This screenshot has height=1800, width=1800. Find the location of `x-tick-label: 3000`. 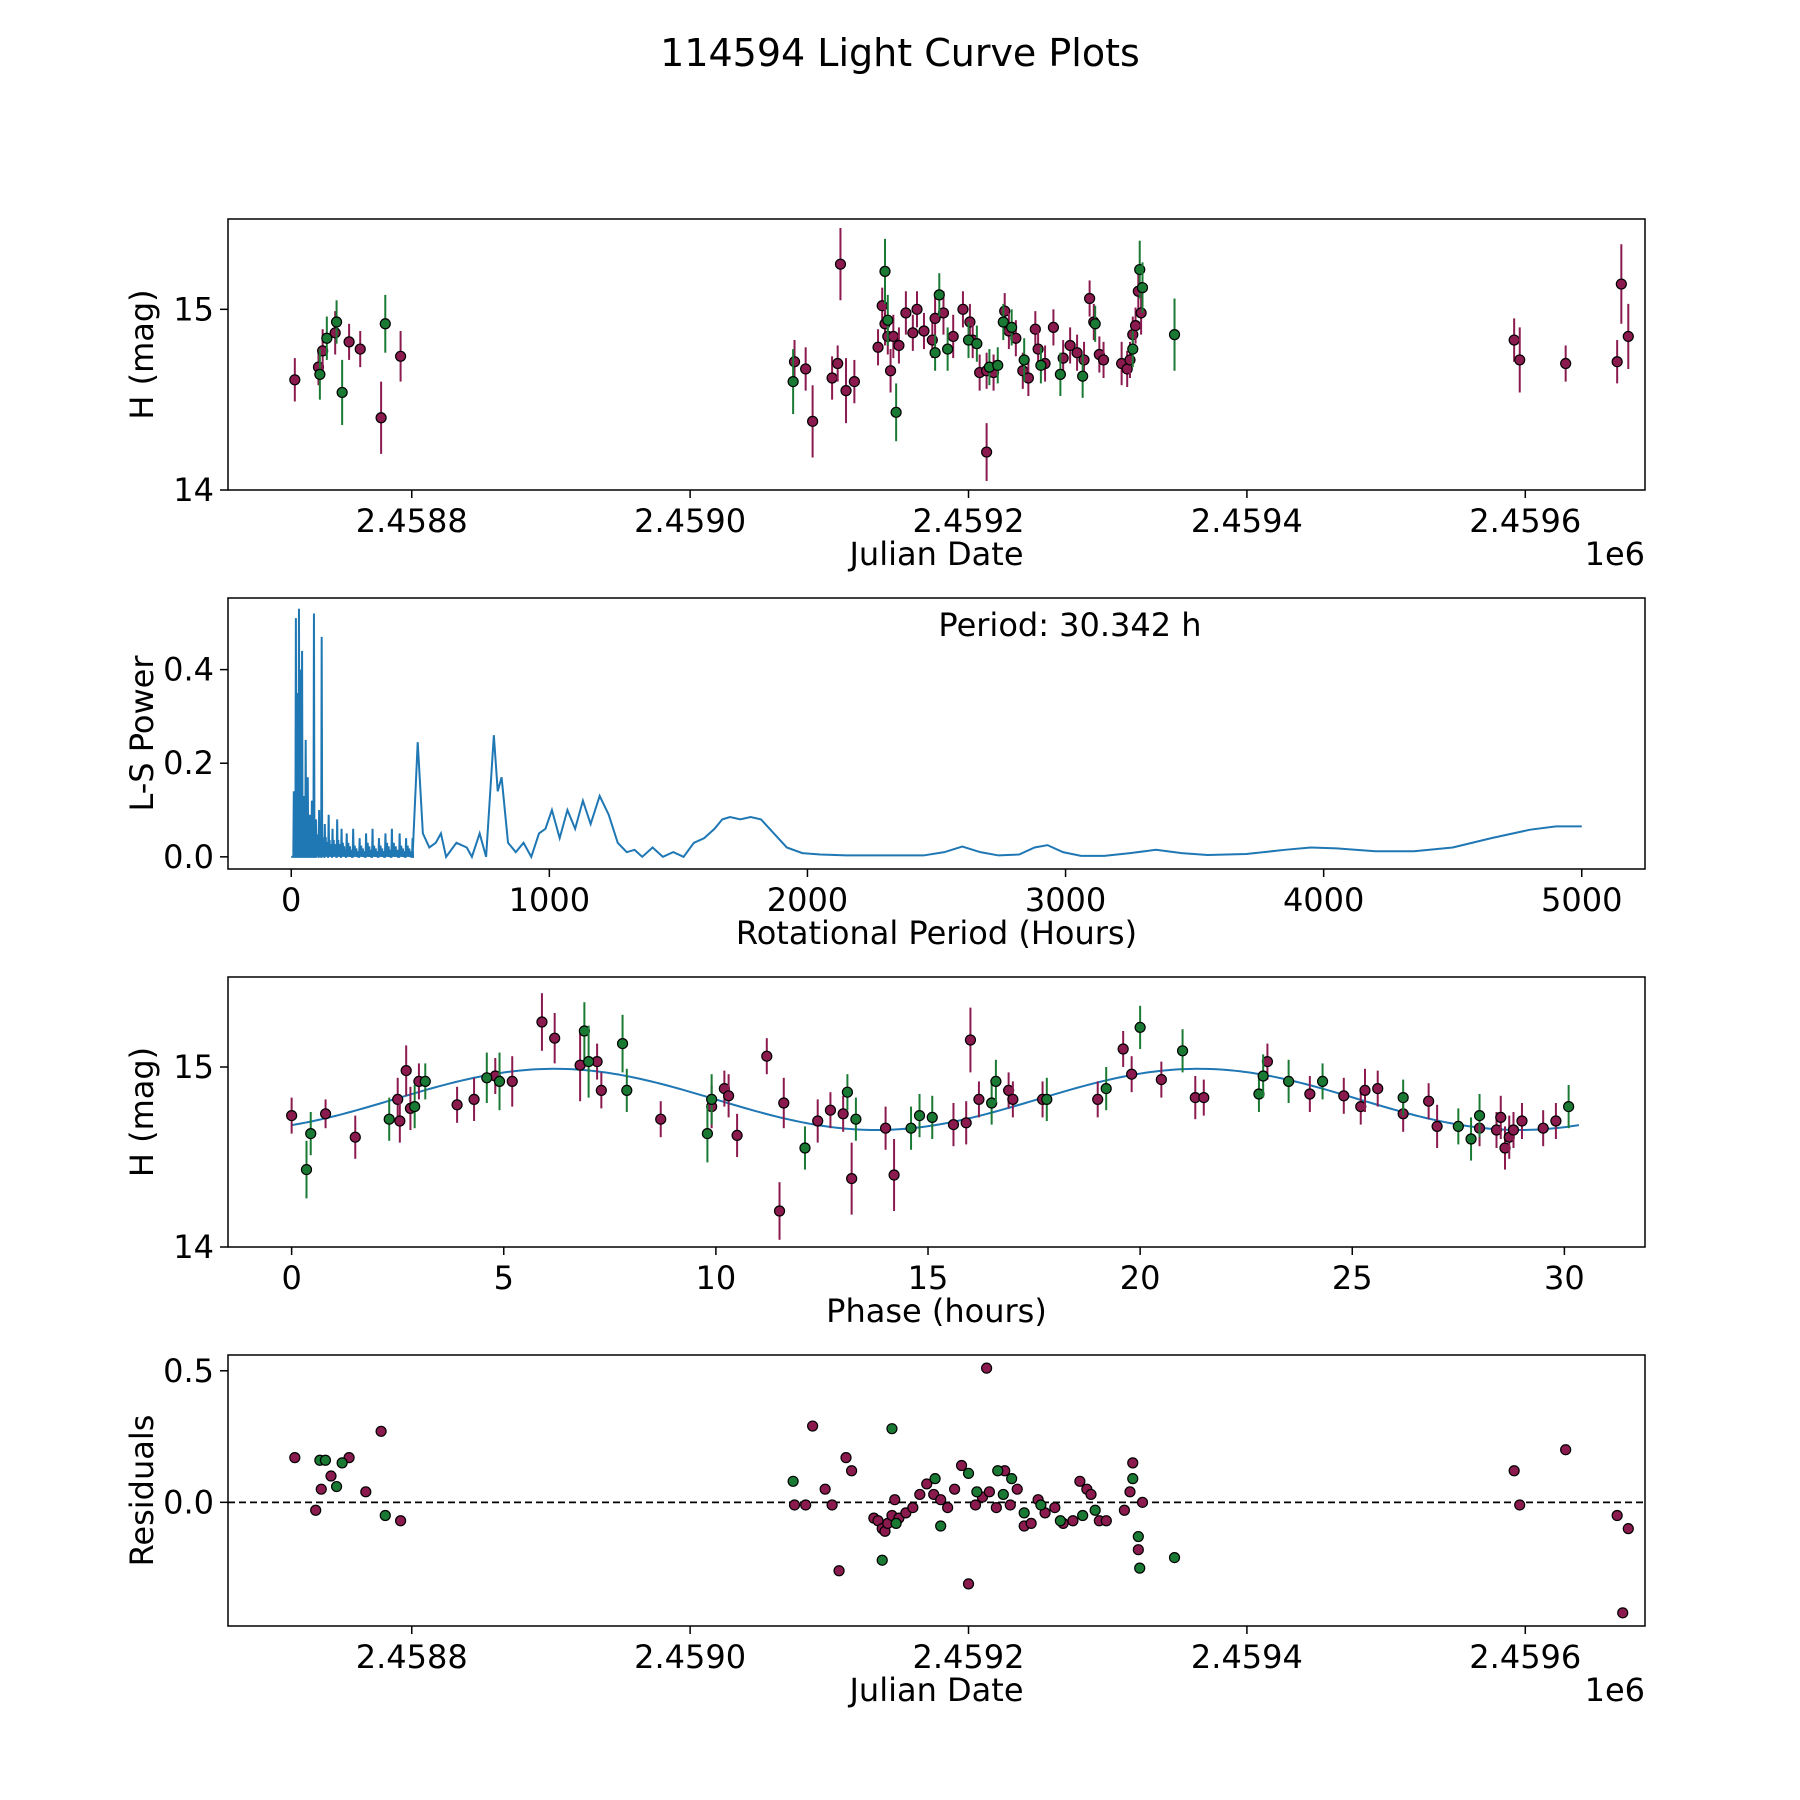

x-tick-label: 3000 is located at coordinates (1065, 900).